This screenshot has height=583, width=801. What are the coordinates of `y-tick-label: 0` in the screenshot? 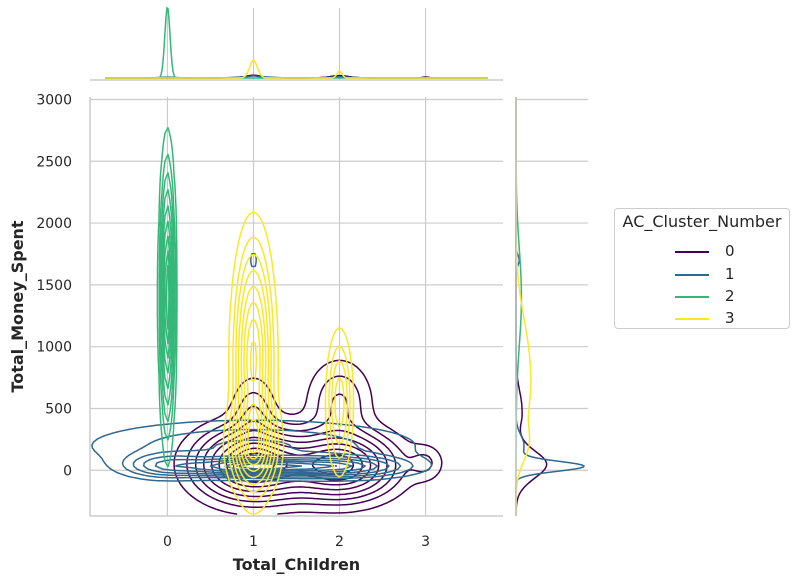 It's located at (67, 471).